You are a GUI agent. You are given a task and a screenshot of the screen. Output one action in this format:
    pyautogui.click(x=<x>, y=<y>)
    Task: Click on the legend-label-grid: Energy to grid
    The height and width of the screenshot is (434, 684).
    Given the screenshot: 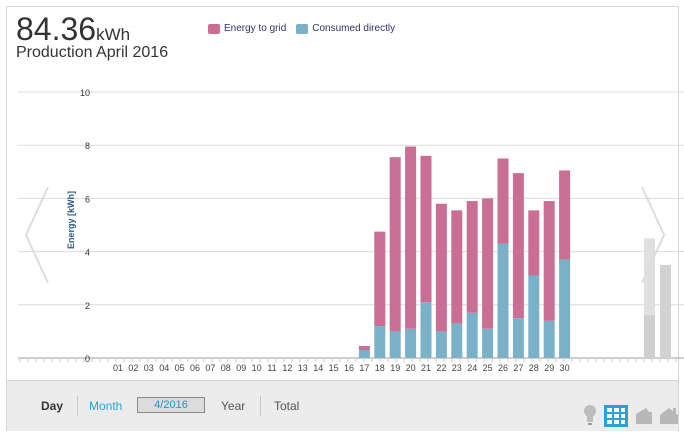 What is the action you would take?
    pyautogui.click(x=255, y=28)
    